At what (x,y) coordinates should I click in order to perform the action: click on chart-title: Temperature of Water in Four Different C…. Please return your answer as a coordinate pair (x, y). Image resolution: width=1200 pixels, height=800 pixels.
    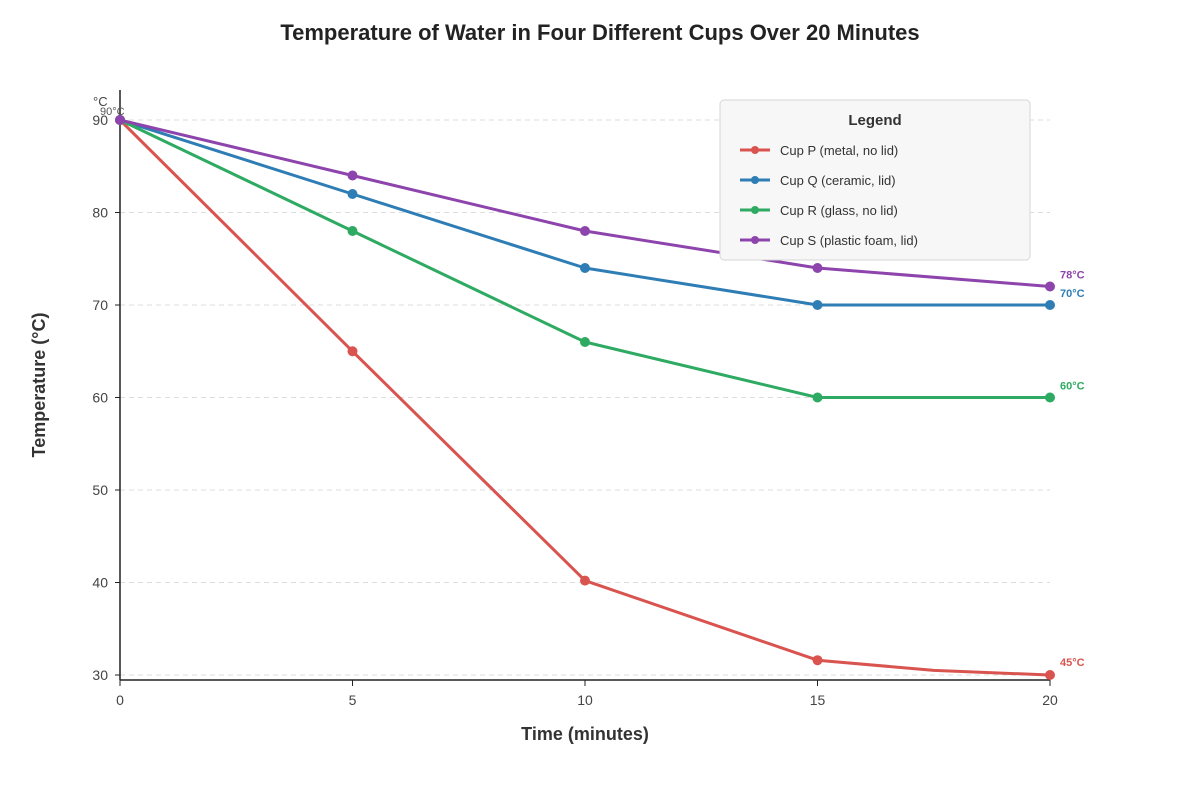
    Looking at the image, I should click on (599, 32).